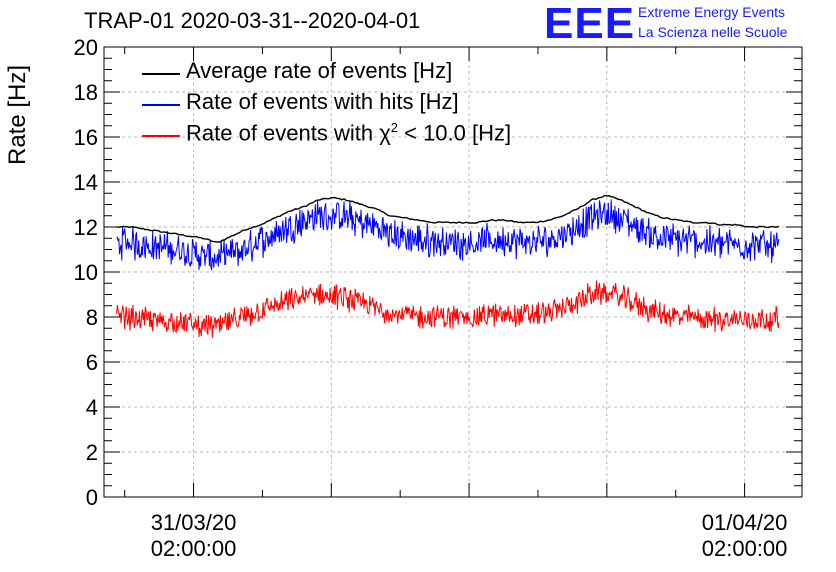  I want to click on y-tick-label: 20, so click(86, 47).